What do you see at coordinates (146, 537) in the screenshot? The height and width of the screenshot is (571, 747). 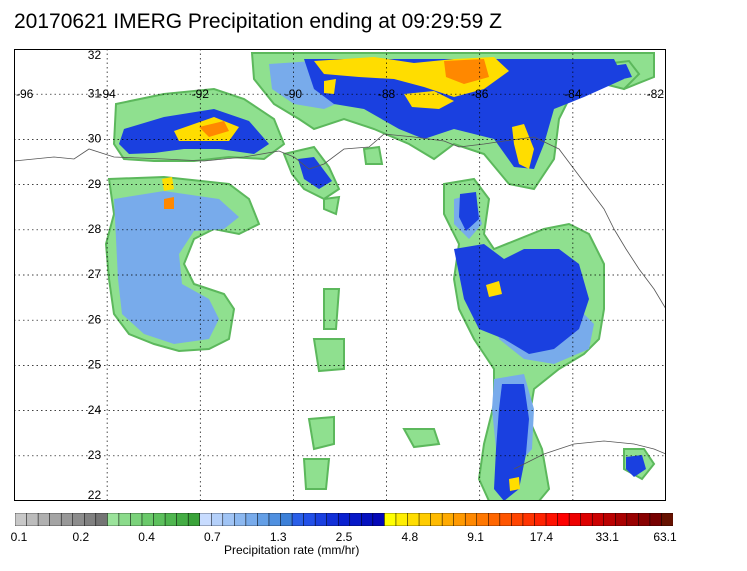 I see `colorbar-tick-label: 0.4` at bounding box center [146, 537].